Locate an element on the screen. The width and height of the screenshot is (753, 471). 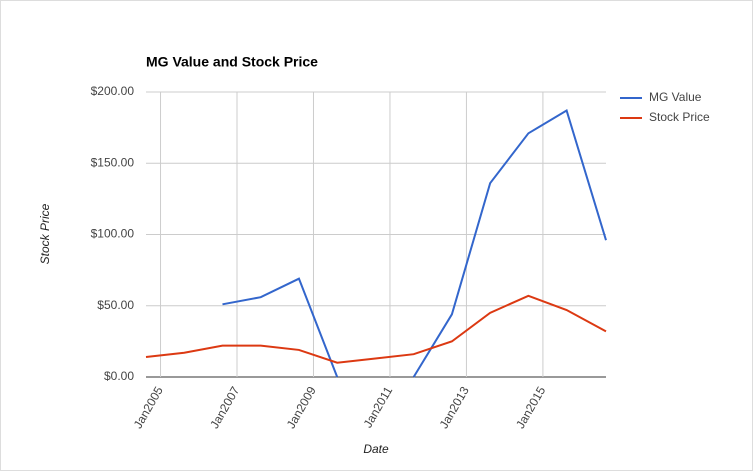
legend-label: MG Value is located at coordinates (675, 97).